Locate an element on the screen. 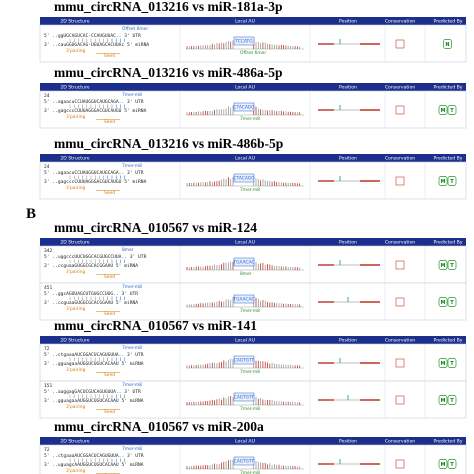 This screenshot has height=474, width=474. site-number: 342 is located at coordinates (48, 251).